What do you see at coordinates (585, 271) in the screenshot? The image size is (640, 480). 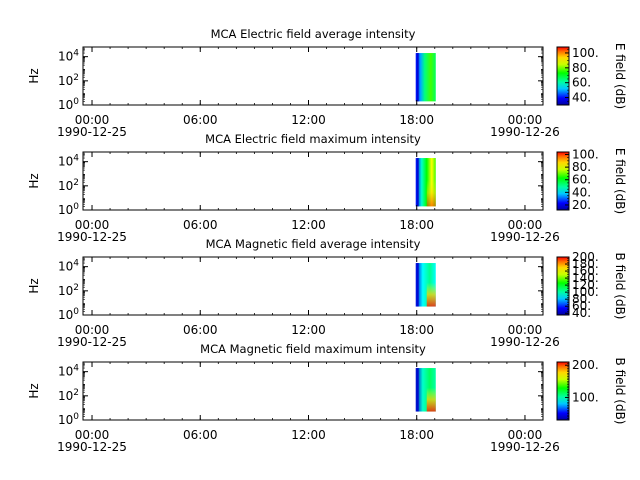 I see `colorbar-tick-label: 160.` at bounding box center [585, 271].